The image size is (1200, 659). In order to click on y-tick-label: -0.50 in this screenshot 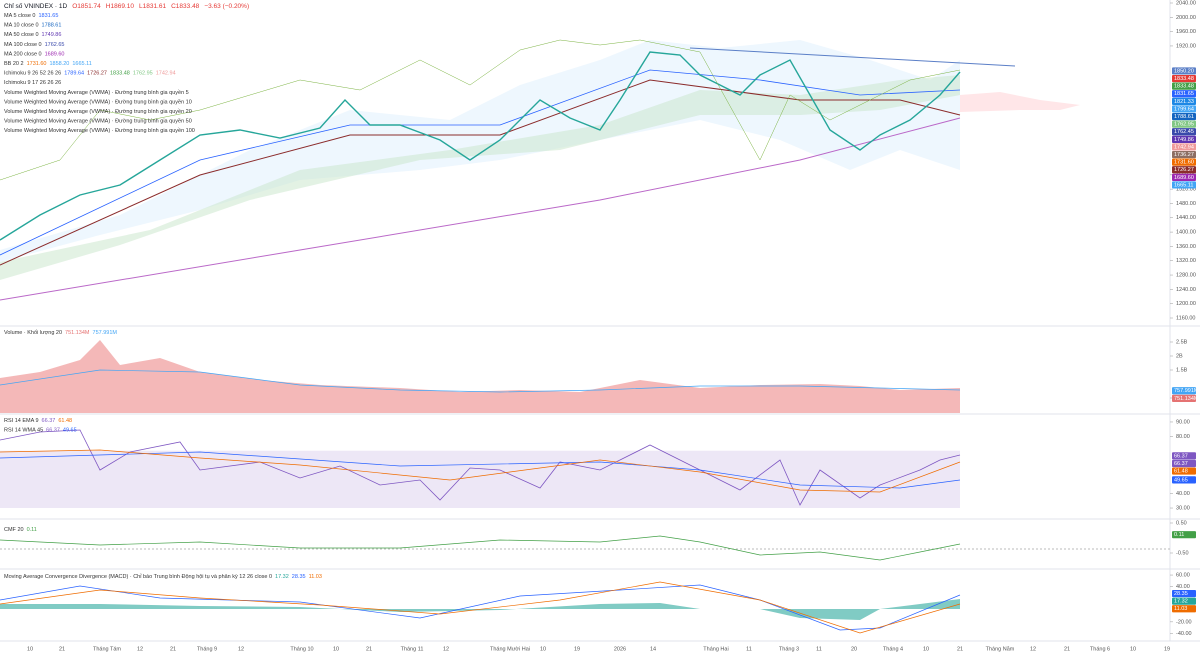, I will do `click(1182, 553)`.